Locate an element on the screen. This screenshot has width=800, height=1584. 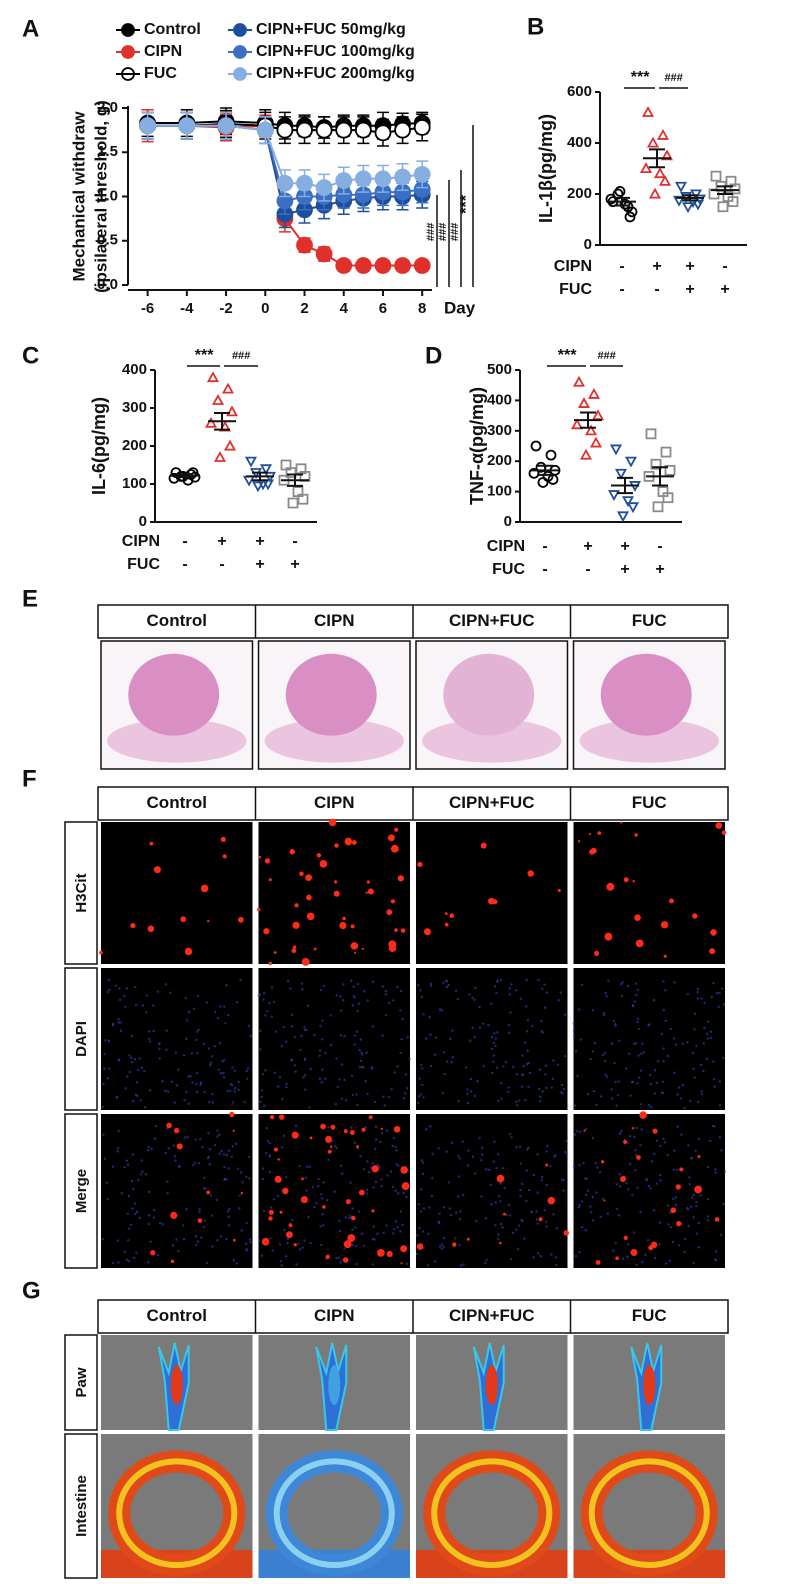
condition-sign: - is located at coordinates (184, 564).